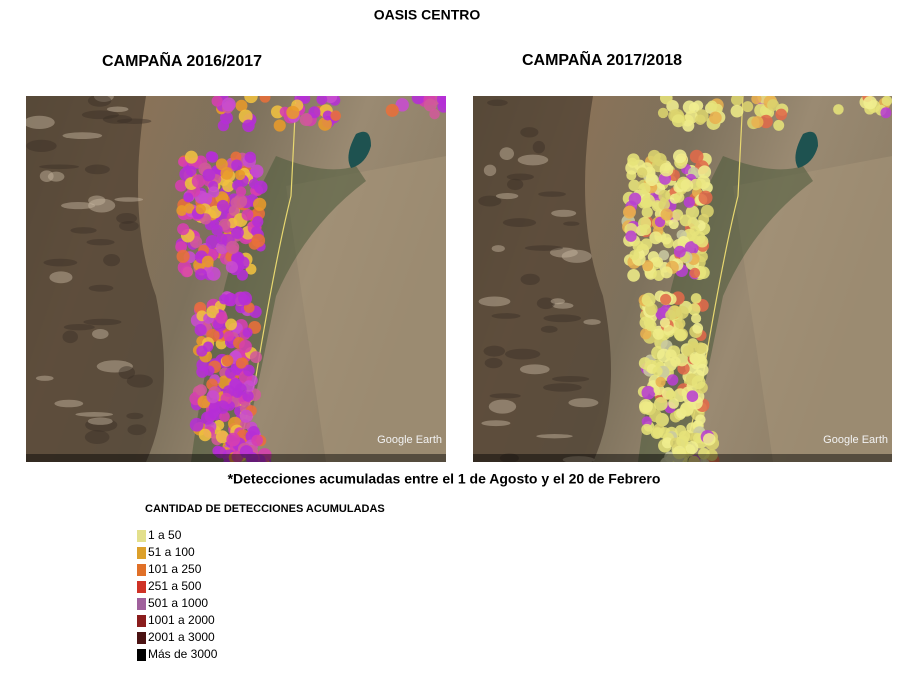  Describe the element at coordinates (409, 440) in the screenshot. I see `watermark: Google Earth` at that location.